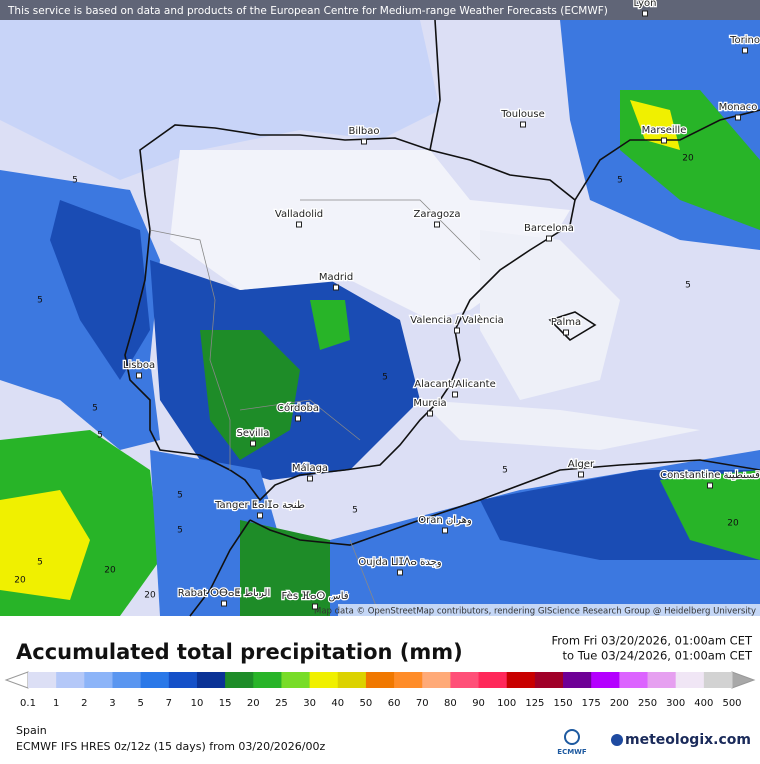  Describe the element at coordinates (422, 703) in the screenshot. I see `legend-label: 70` at that location.